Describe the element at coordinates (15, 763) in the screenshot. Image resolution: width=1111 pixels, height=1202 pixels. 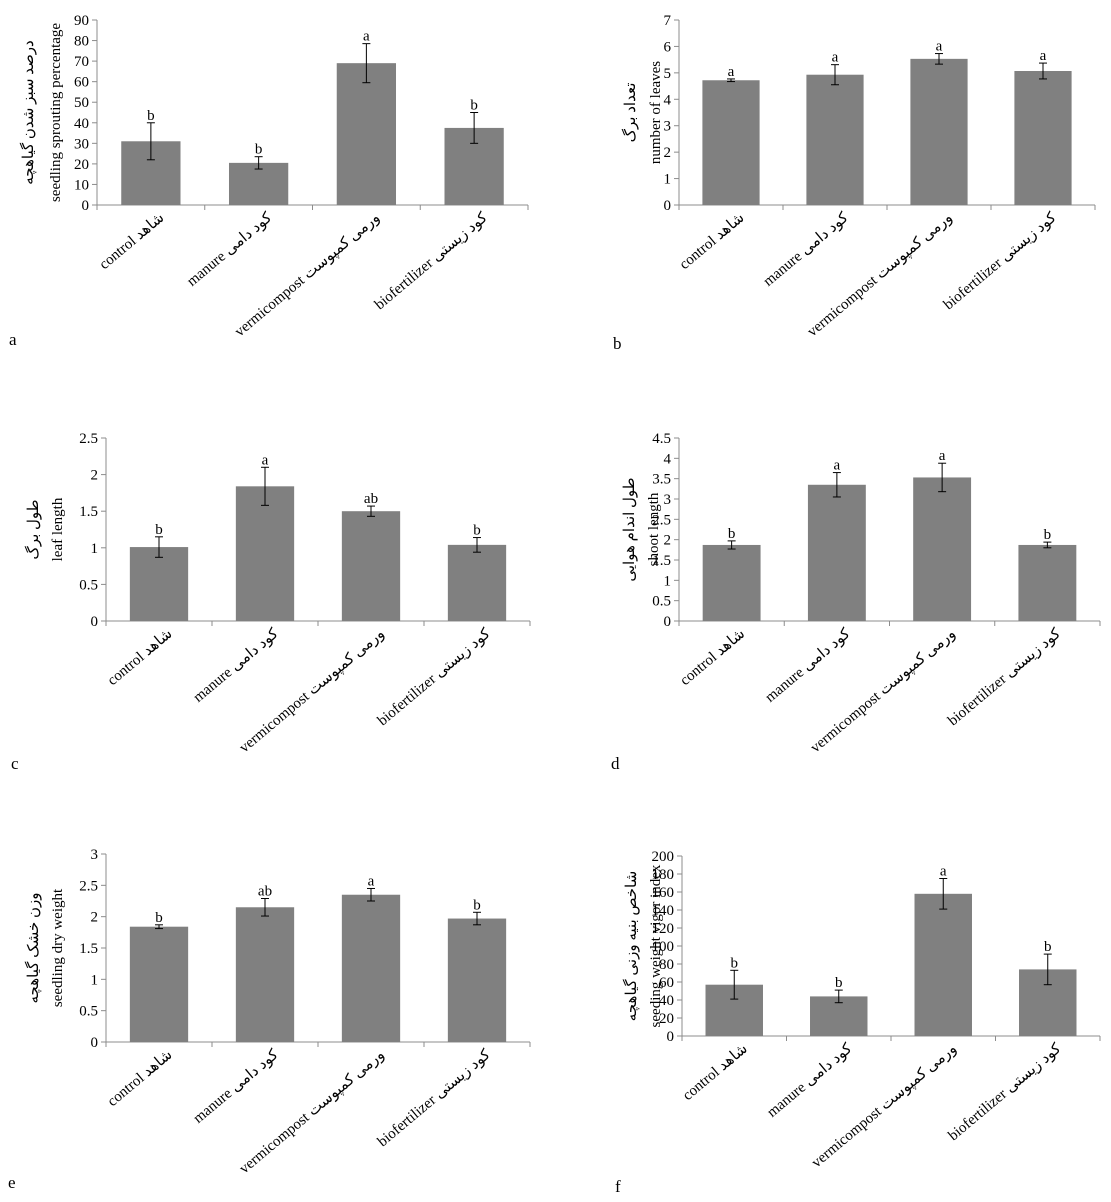
I see `panel-label: c` at that location.